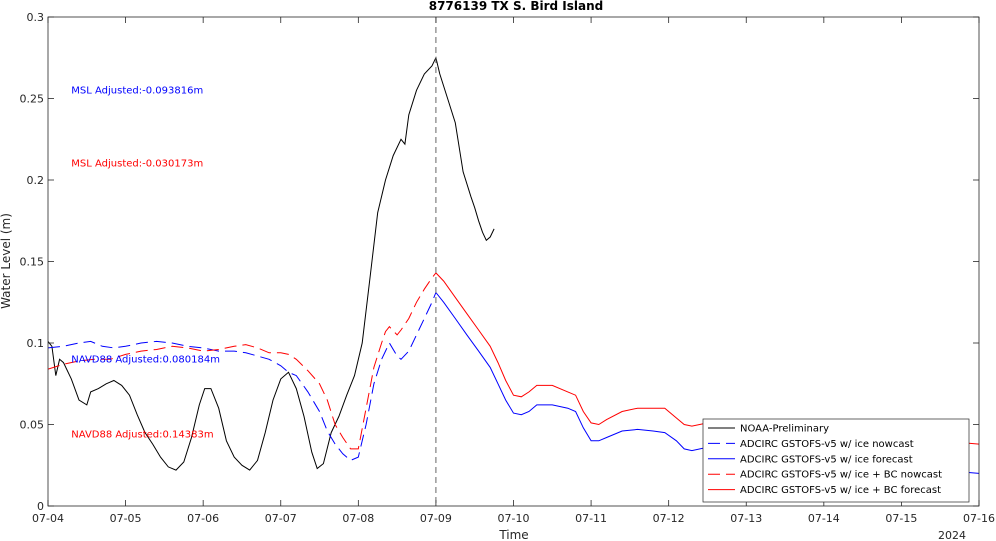 This screenshot has height=541, width=996. Describe the element at coordinates (48, 518) in the screenshot. I see `x-tick-label: 07-04` at that location.